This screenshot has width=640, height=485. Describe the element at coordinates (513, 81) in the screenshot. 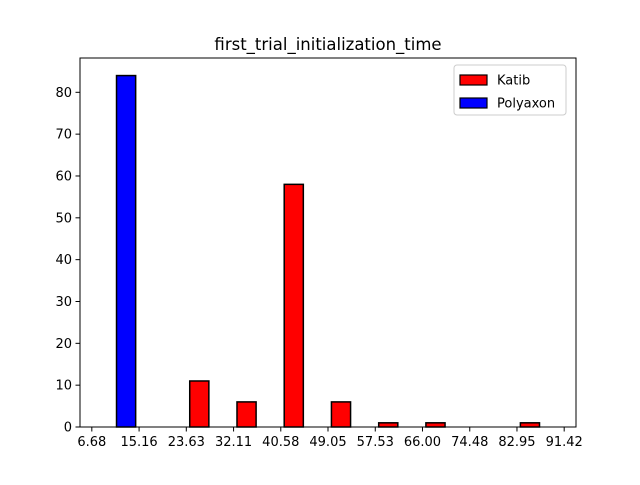

I see `legend-label-katib: Katib` at that location.